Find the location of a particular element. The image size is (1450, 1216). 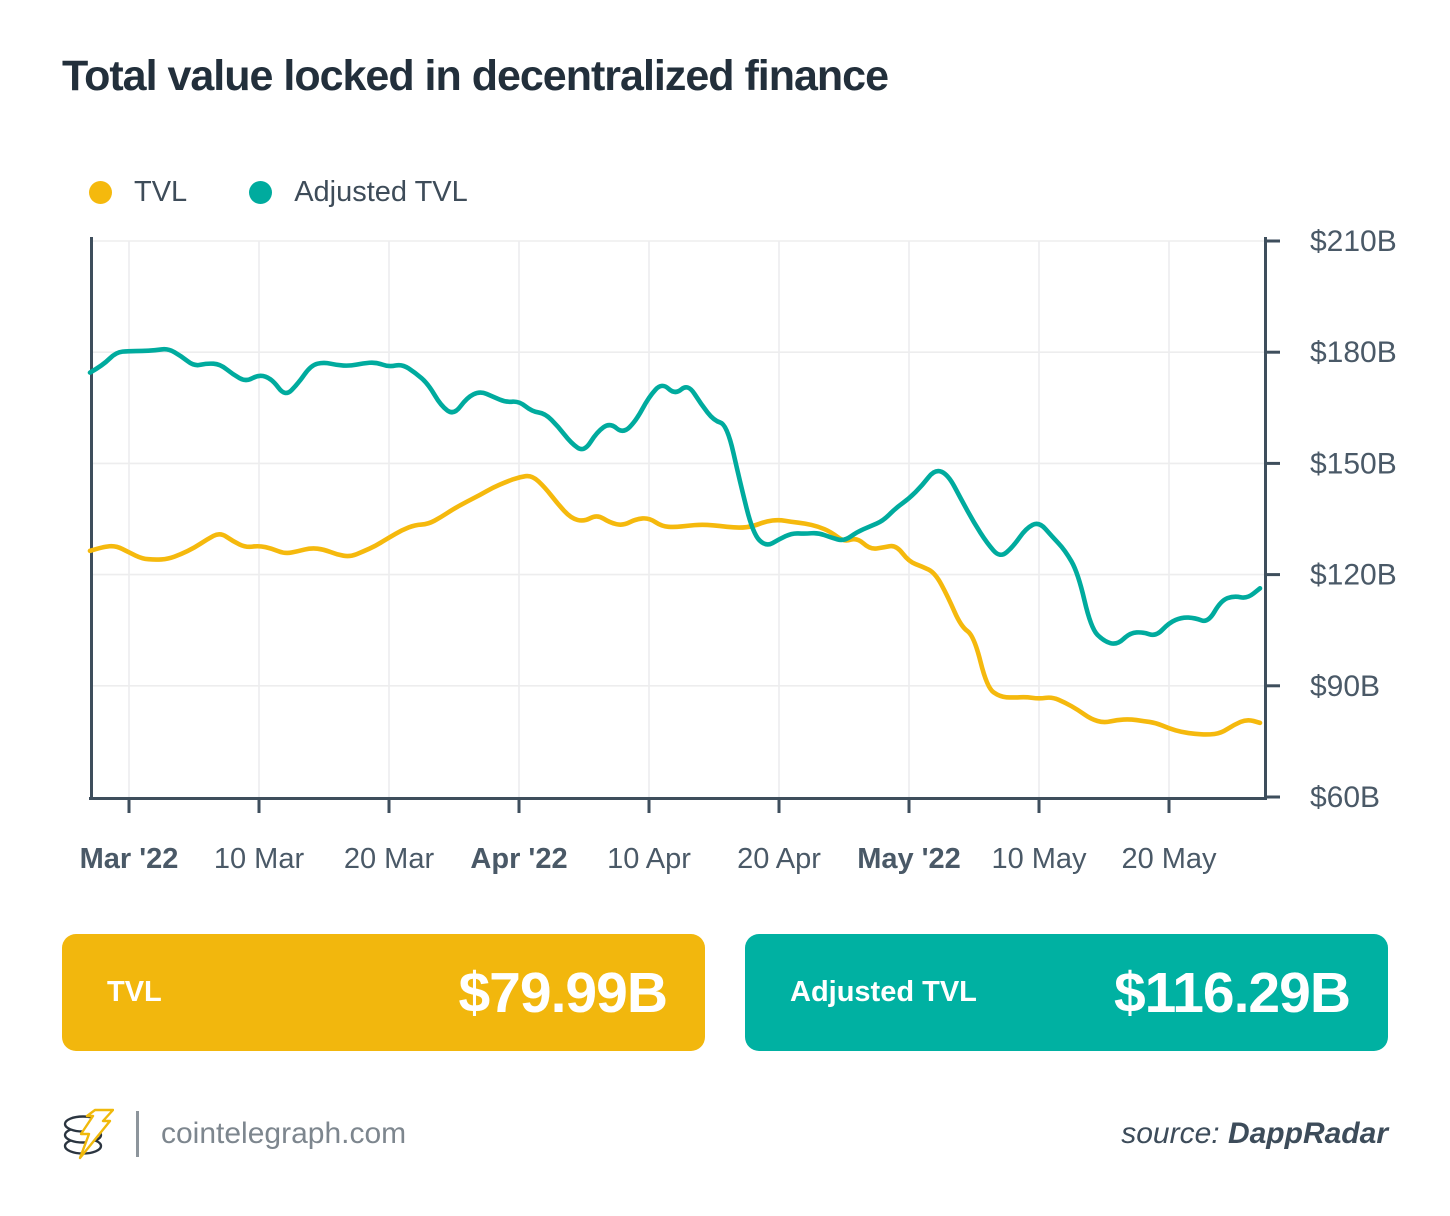

chart-legend: TVL Adjusted TVL is located at coordinates (278, 192).